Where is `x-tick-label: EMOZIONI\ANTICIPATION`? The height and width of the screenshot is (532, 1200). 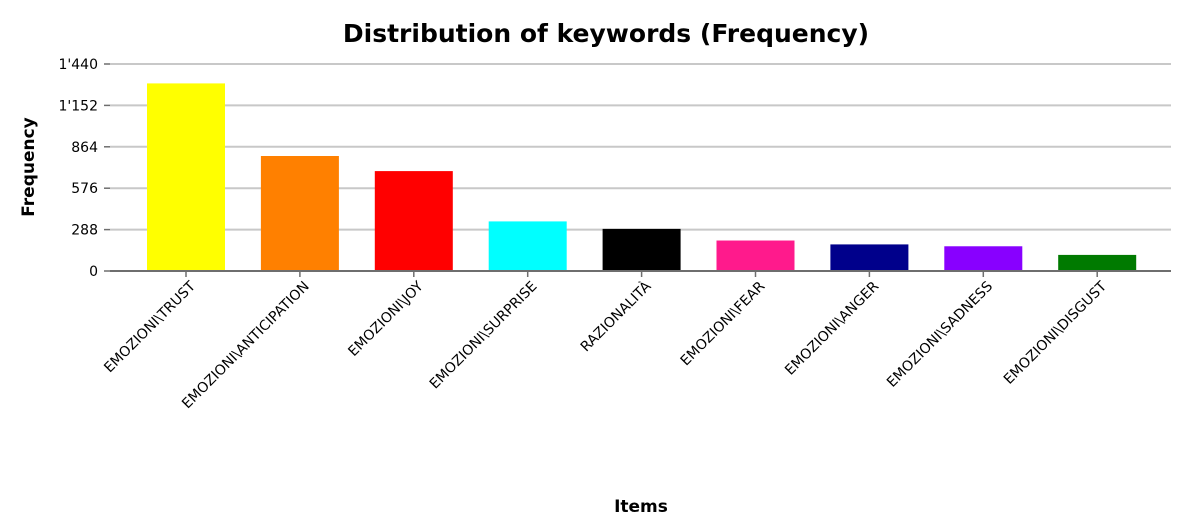 x-tick-label: EMOZIONI\ANTICIPATION is located at coordinates (246, 346).